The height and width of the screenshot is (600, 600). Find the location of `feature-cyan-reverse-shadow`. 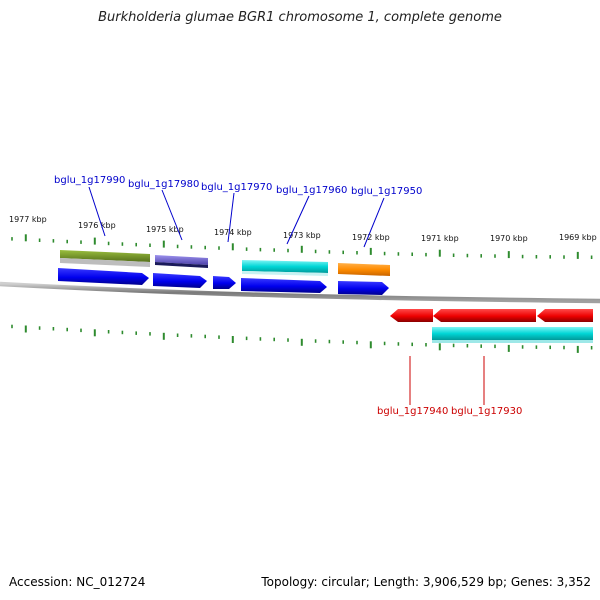

feature-cyan-reverse-shadow is located at coordinates (512, 341).